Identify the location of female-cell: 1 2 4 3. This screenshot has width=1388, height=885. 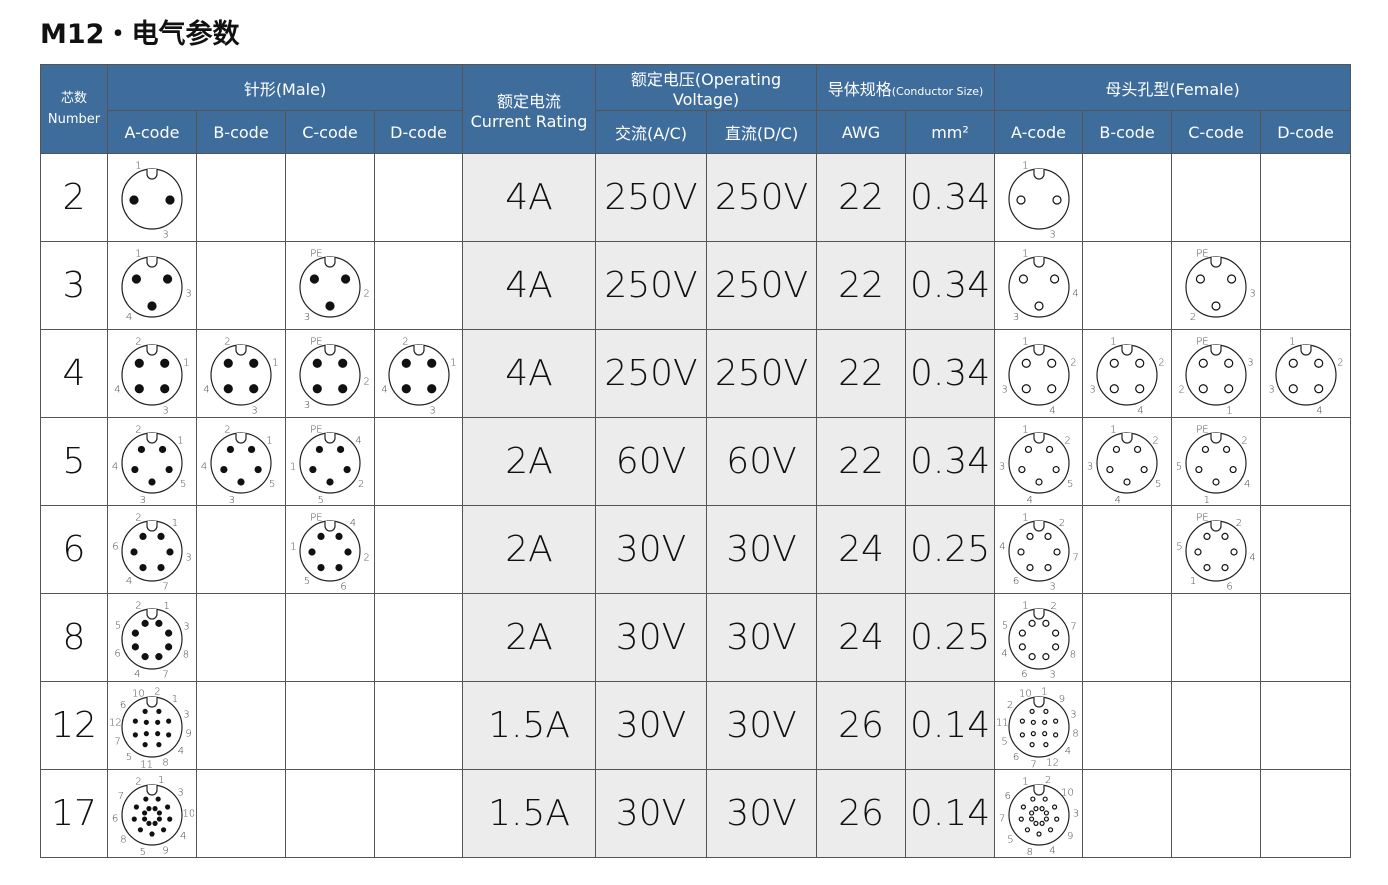
(1306, 373).